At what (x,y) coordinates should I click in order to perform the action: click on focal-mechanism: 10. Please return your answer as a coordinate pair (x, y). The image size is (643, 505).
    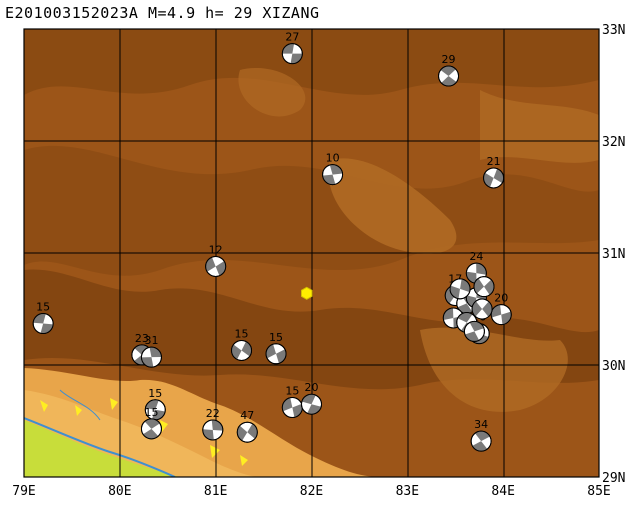
    Looking at the image, I should click on (333, 169).